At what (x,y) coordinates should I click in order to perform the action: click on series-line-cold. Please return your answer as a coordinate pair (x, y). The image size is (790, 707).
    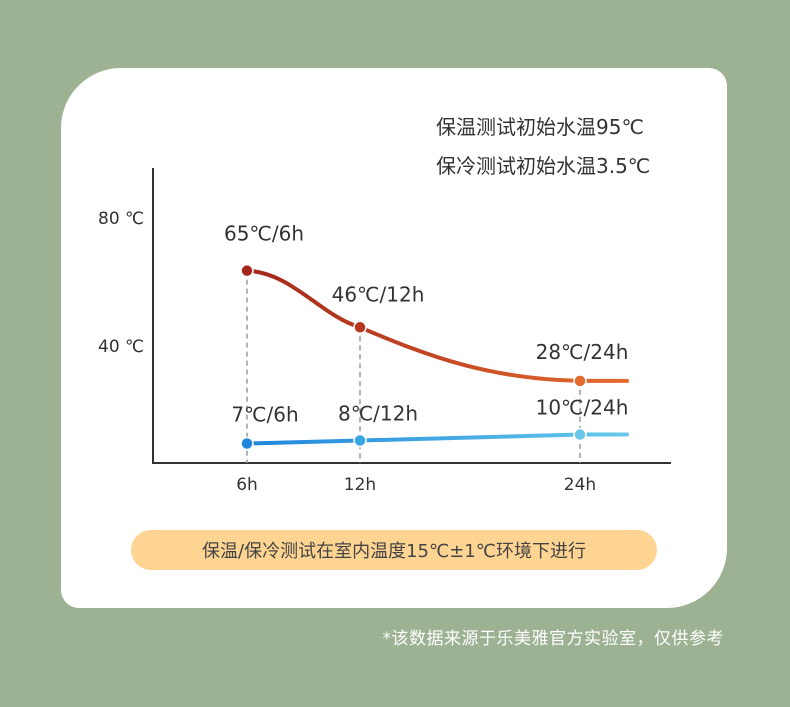
    Looking at the image, I should click on (437, 439).